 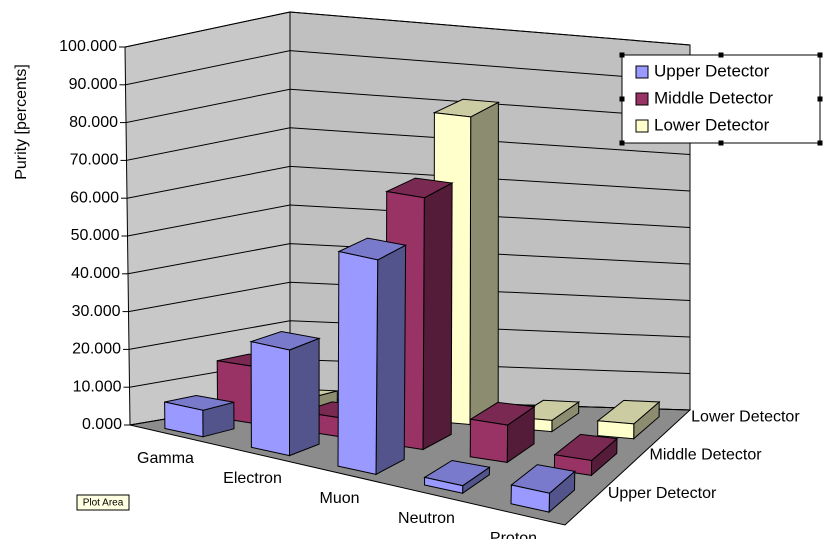 What do you see at coordinates (426, 518) in the screenshot?
I see `x-tick-label: Neutron` at bounding box center [426, 518].